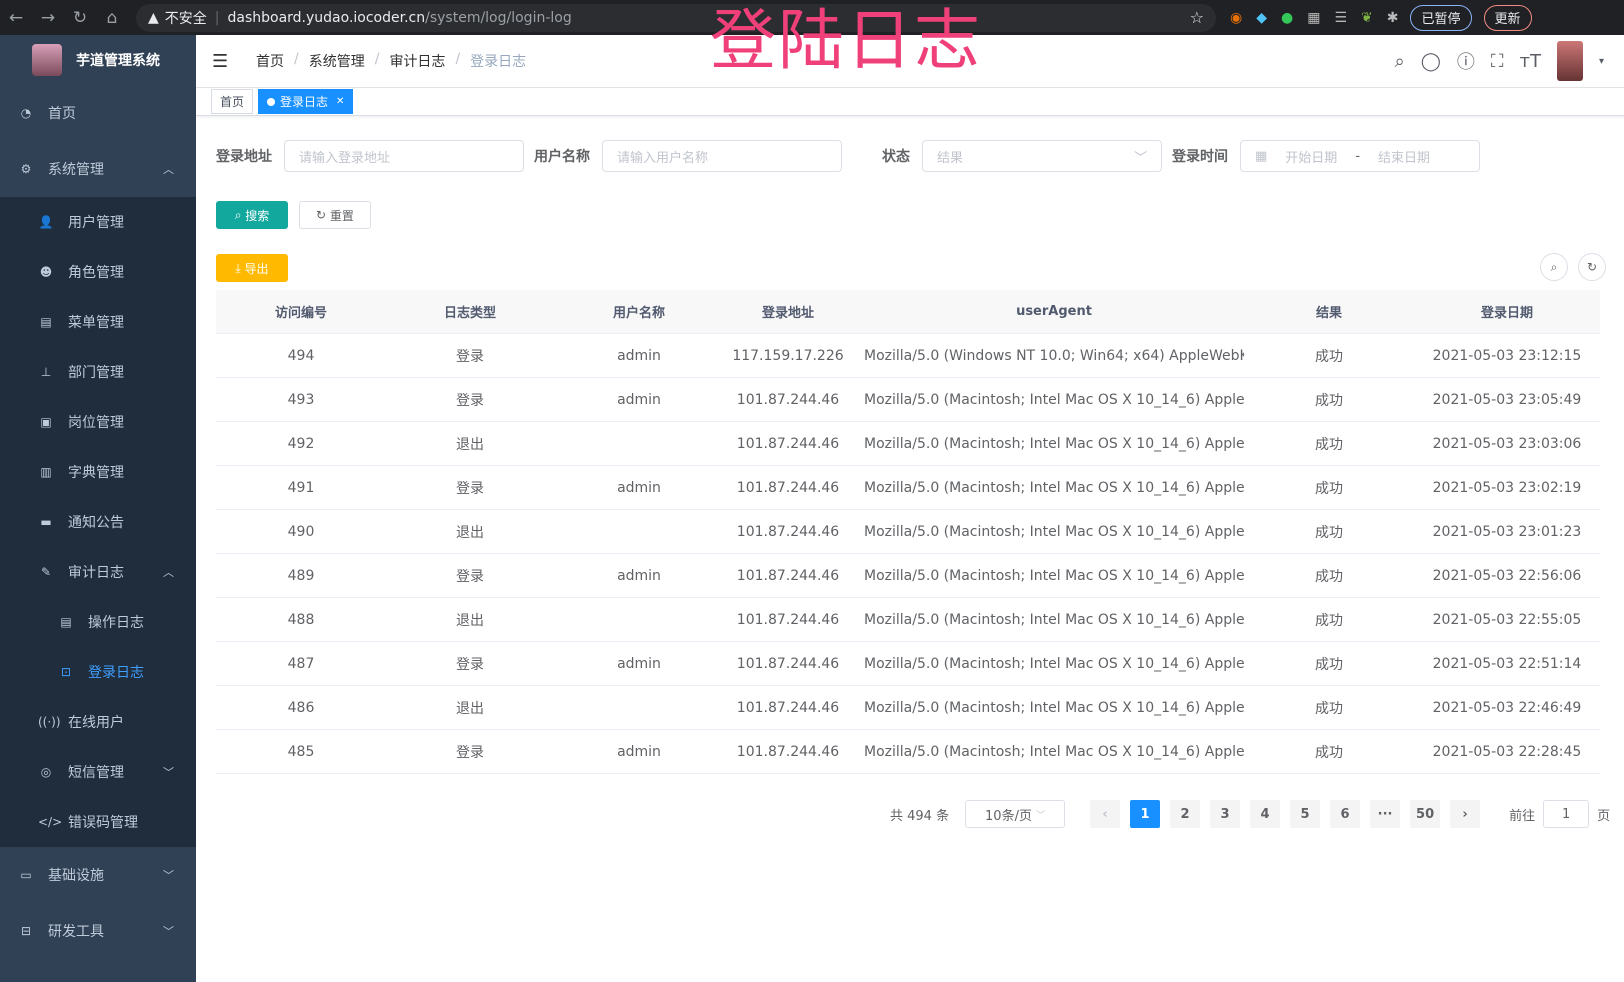 The width and height of the screenshot is (1624, 982). Describe the element at coordinates (252, 268) in the screenshot. I see `export-button: ⤓ 导出` at that location.